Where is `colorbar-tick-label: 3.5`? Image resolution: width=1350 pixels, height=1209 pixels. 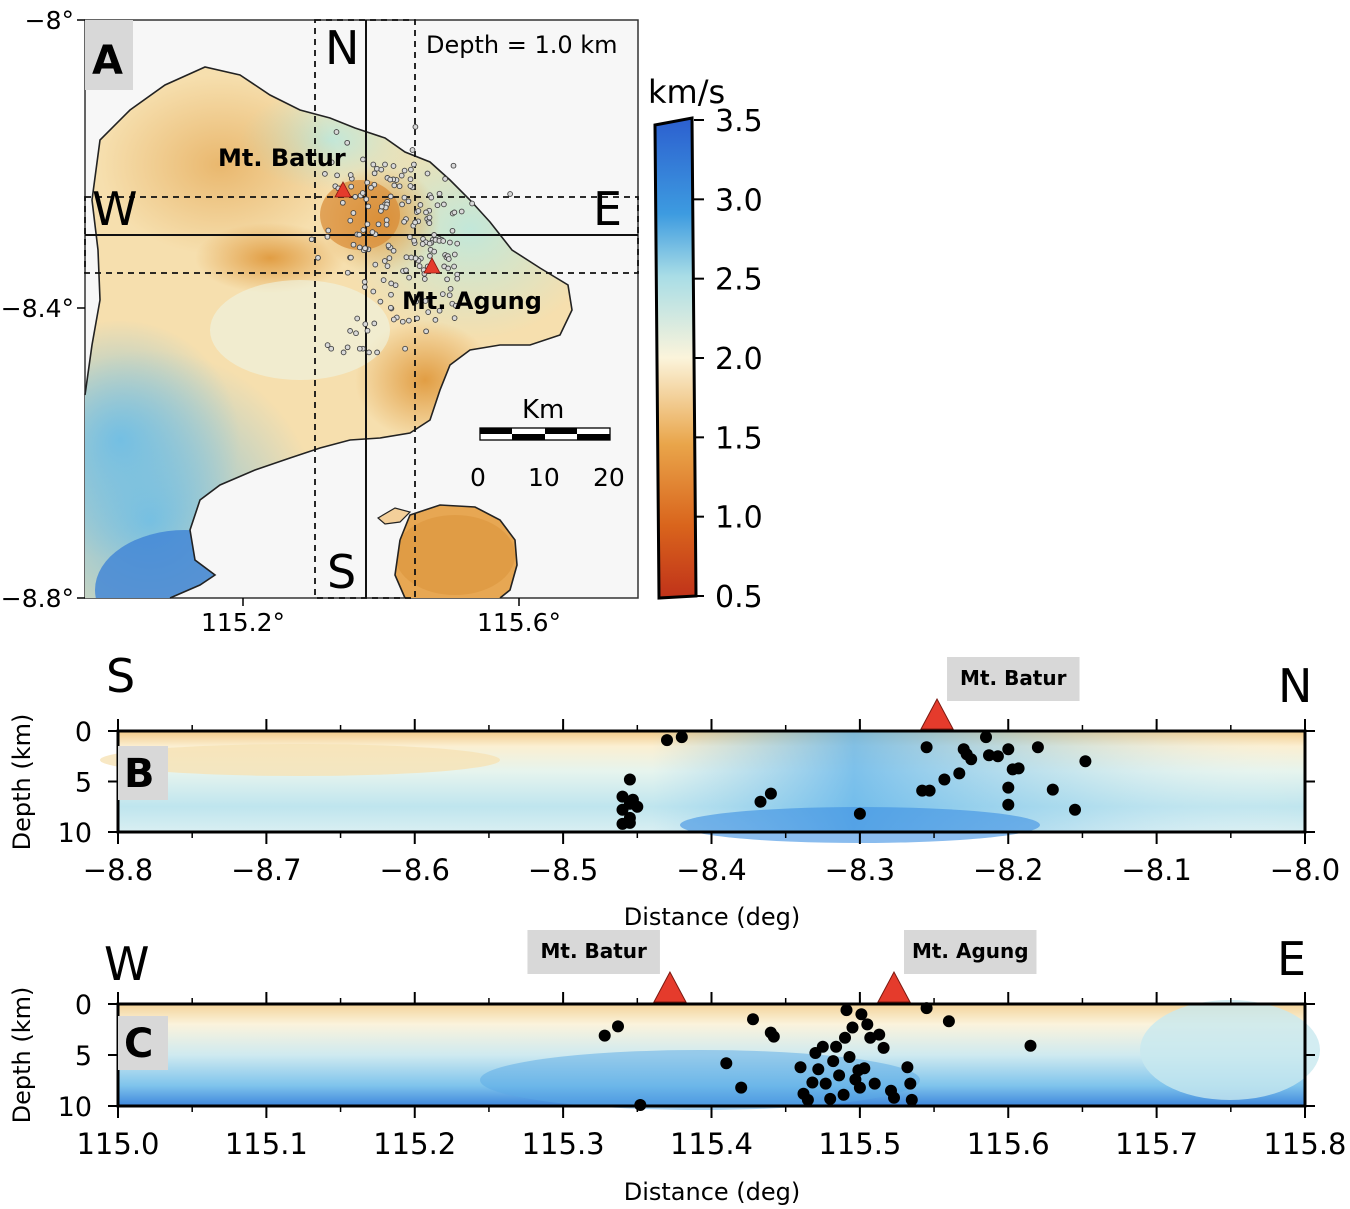 colorbar-tick-label: 3.5 is located at coordinates (739, 121).